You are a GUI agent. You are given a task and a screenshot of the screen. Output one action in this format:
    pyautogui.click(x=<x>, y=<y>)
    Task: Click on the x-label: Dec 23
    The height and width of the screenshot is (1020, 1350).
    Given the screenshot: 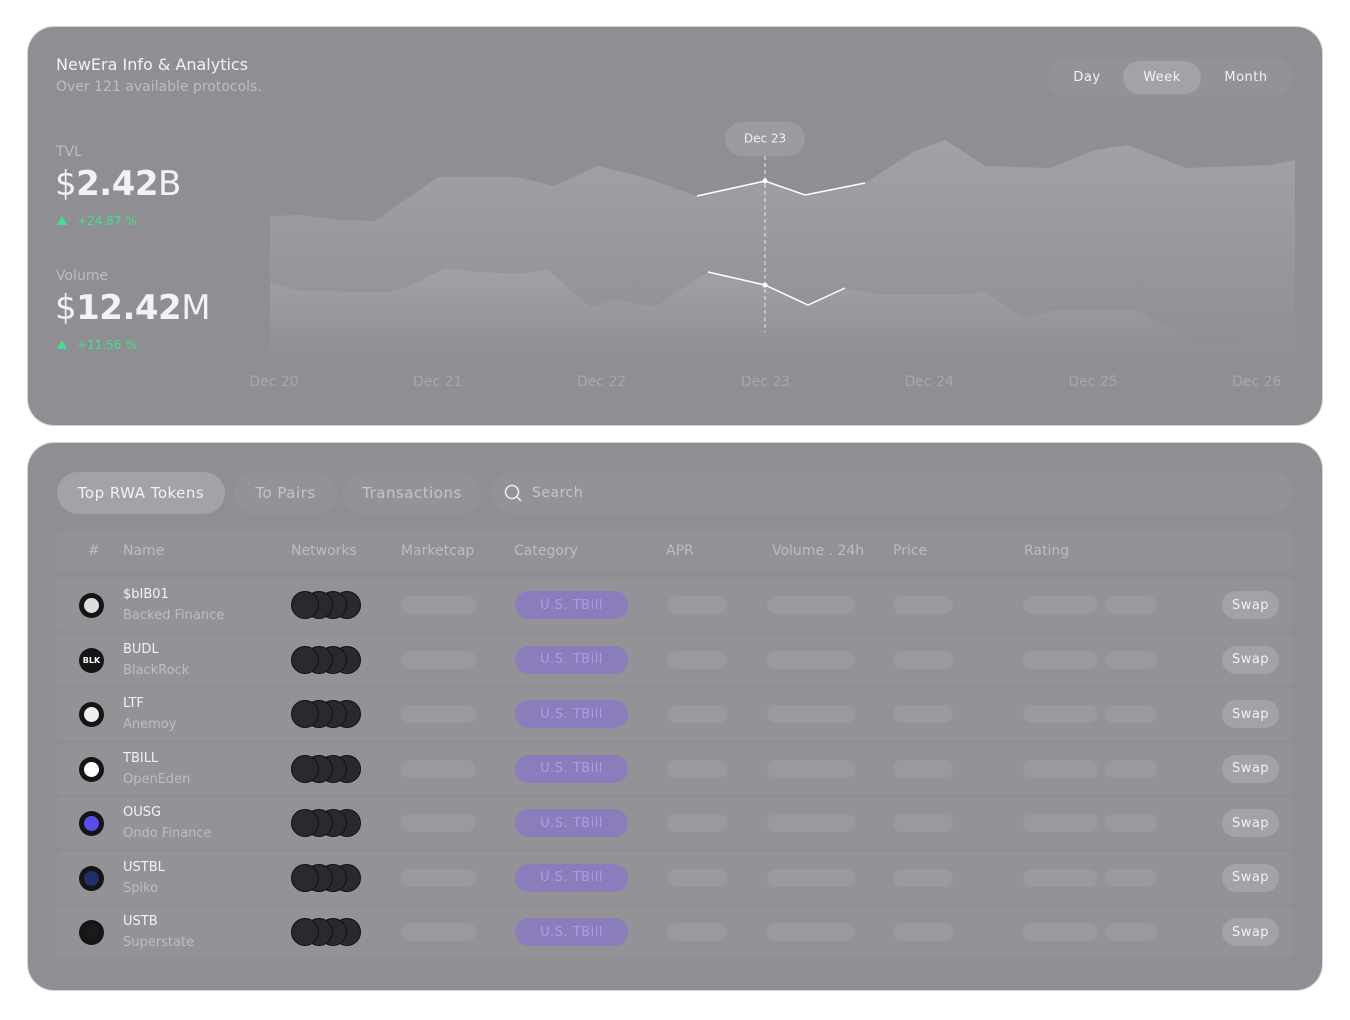 What is the action you would take?
    pyautogui.click(x=765, y=382)
    